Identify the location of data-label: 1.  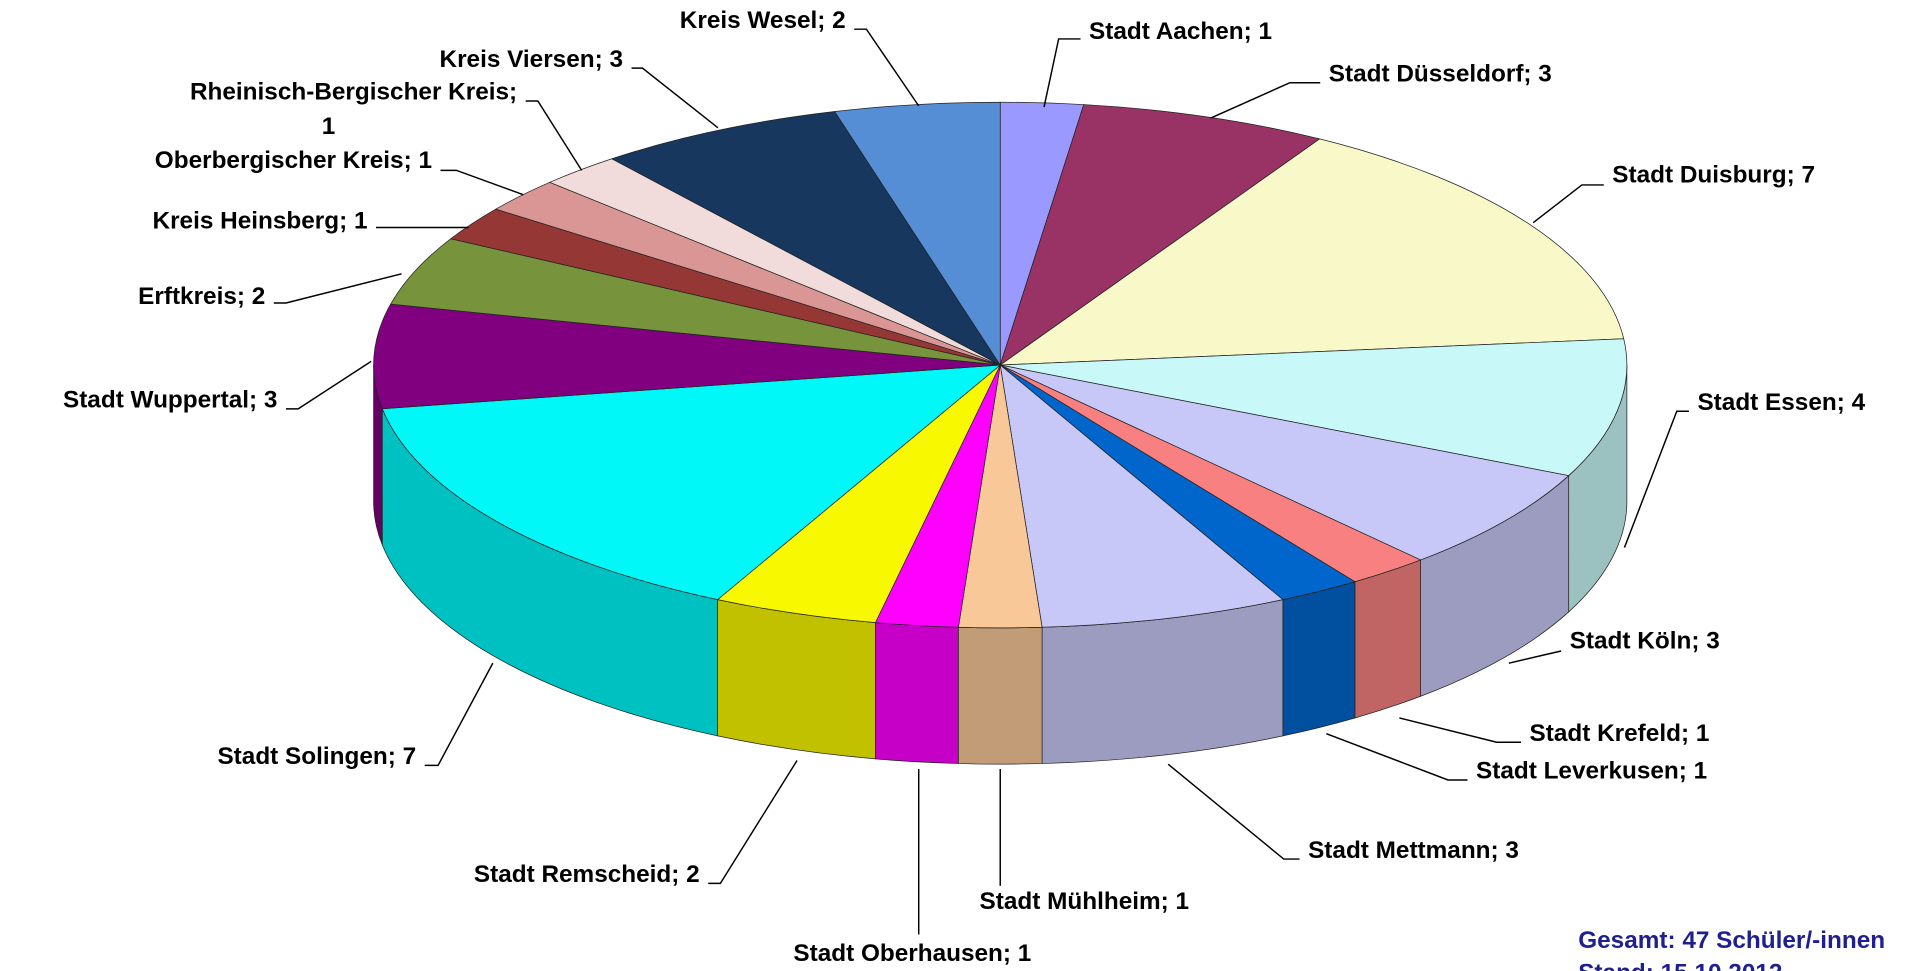
(329, 126).